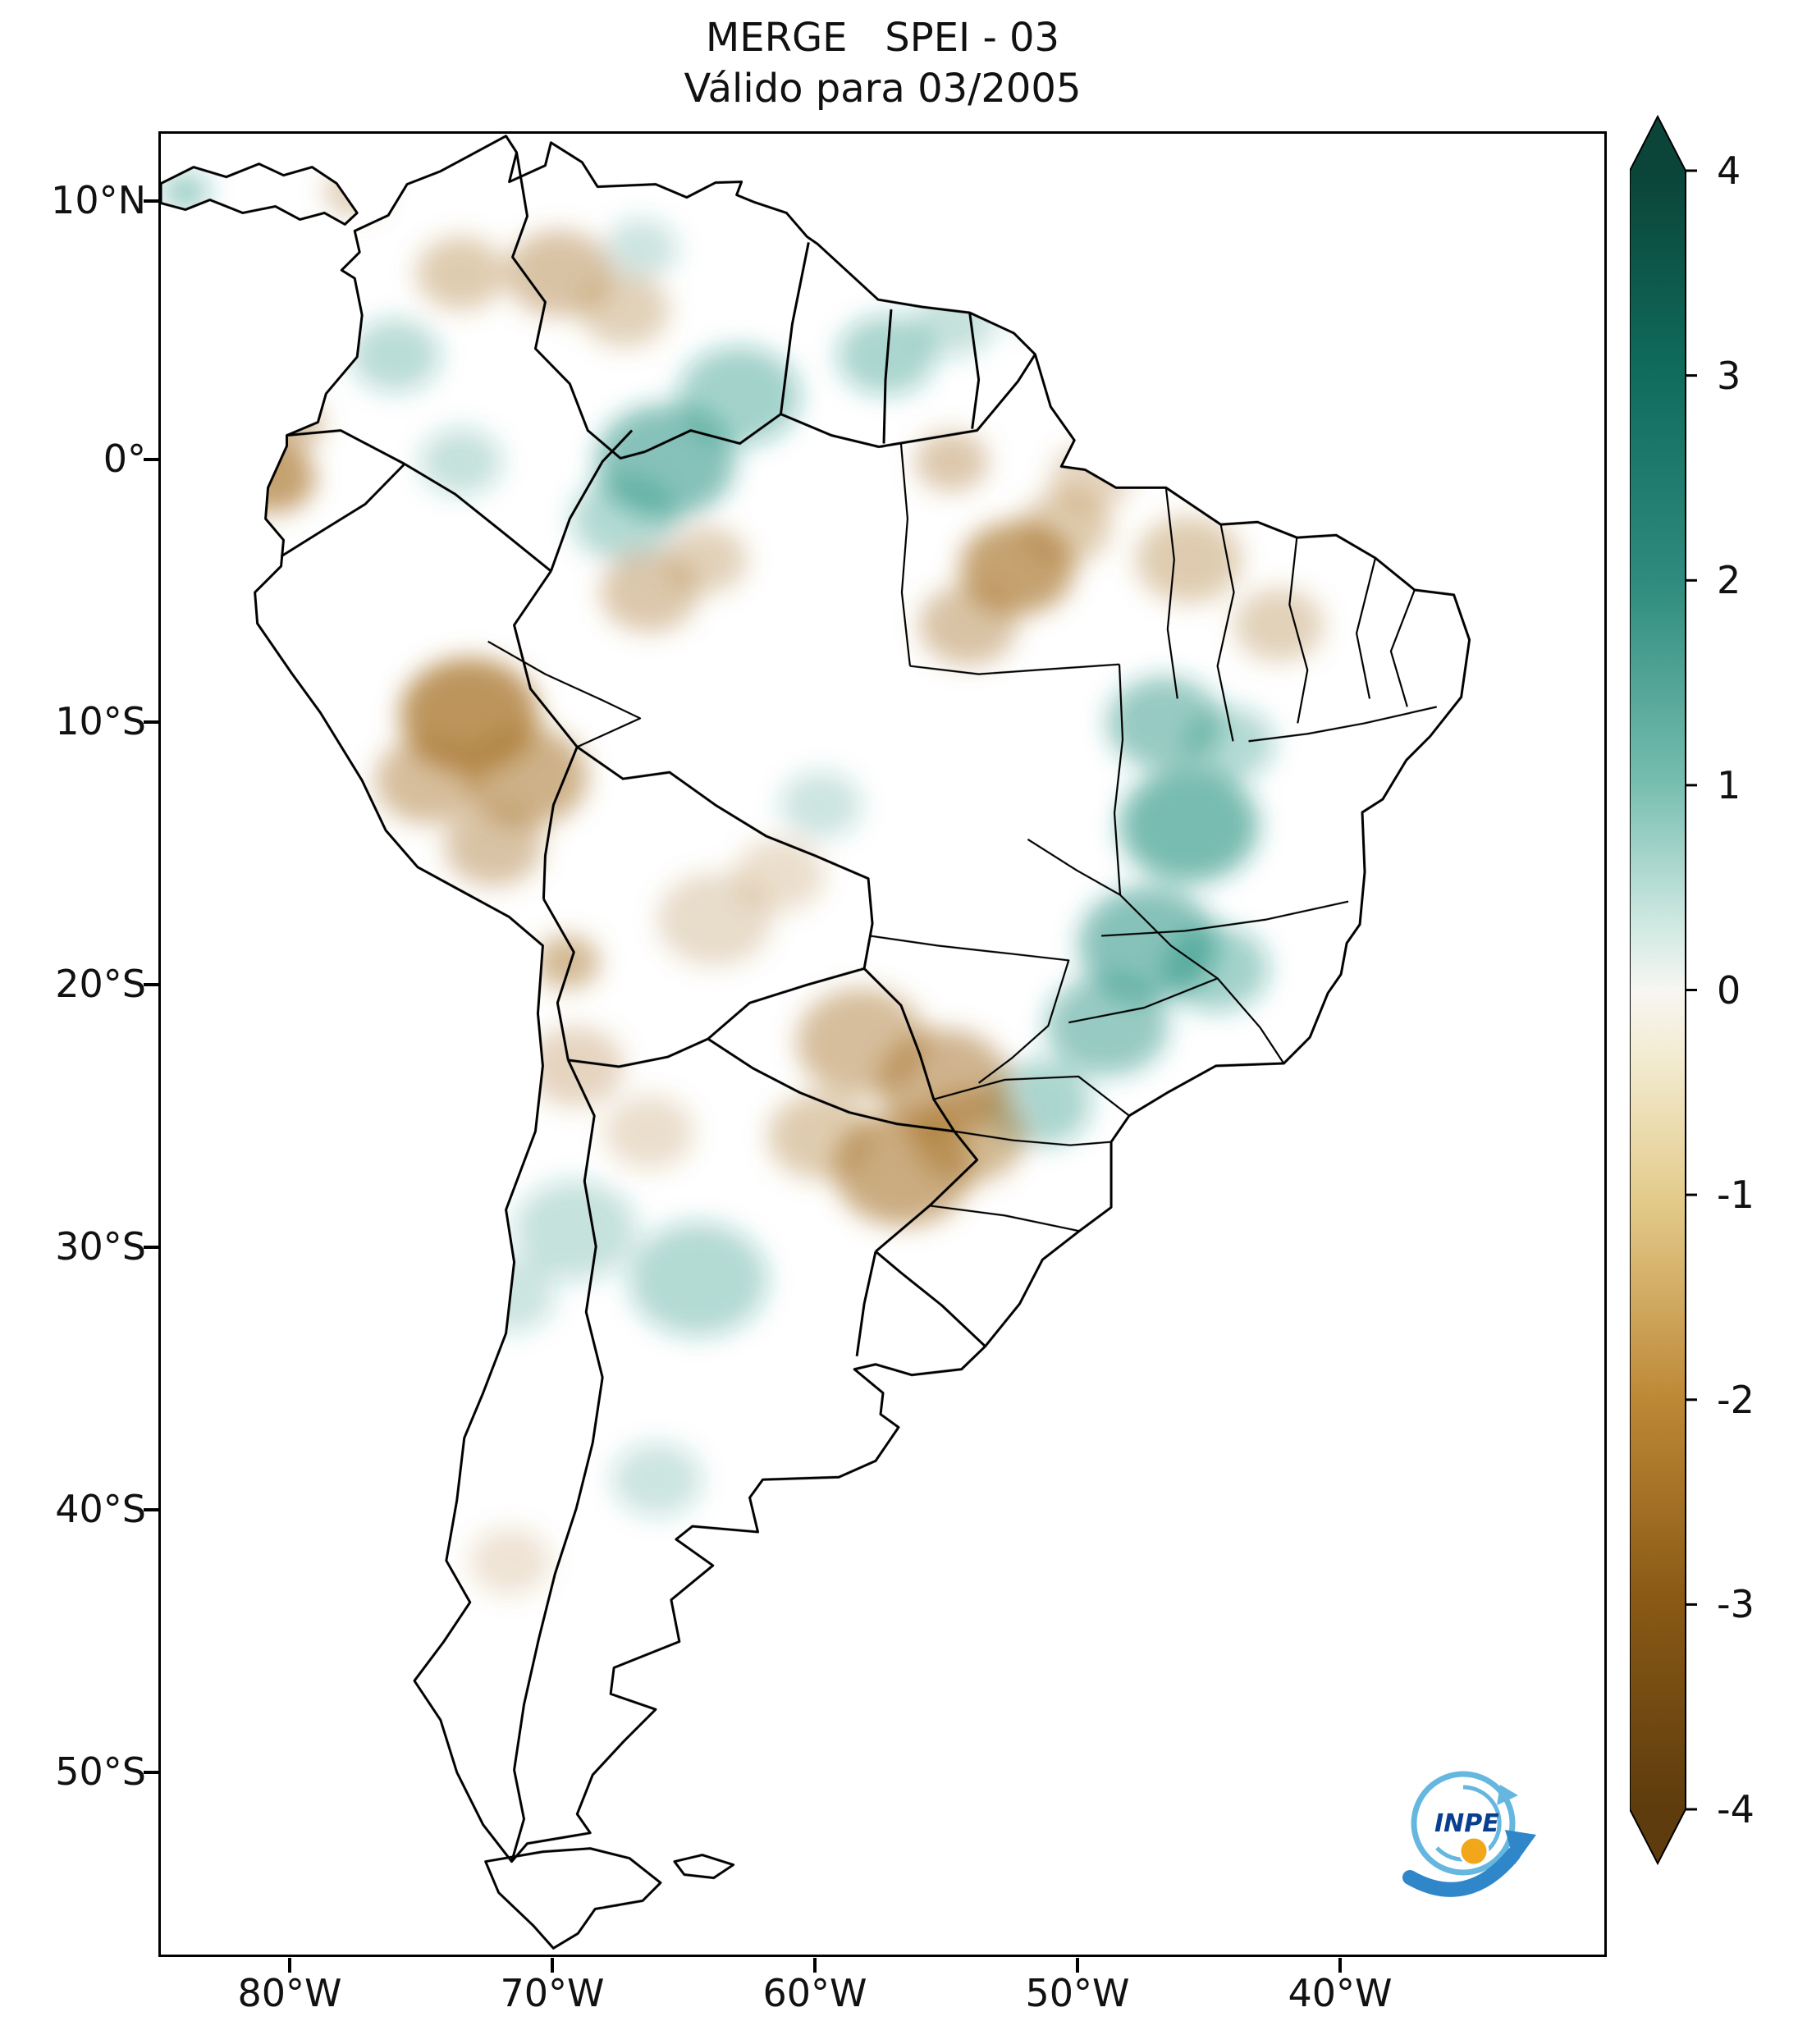 The image size is (1798, 2044). I want to click on colorbar-tick-label: -4, so click(1736, 1809).